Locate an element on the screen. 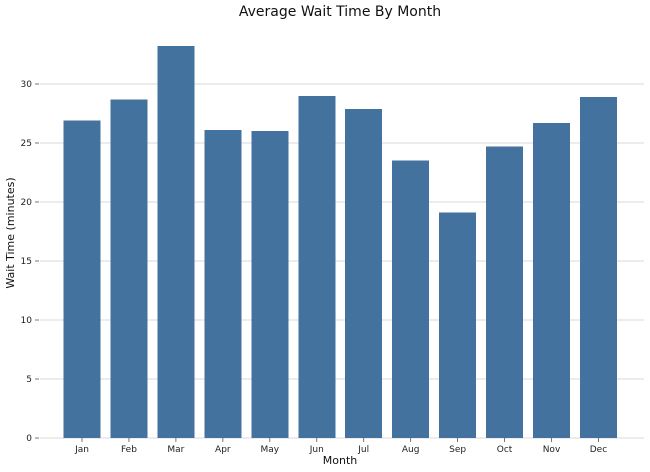 Image resolution: width=650 pixels, height=472 pixels. y-tick-label: 0 is located at coordinates (29, 439).